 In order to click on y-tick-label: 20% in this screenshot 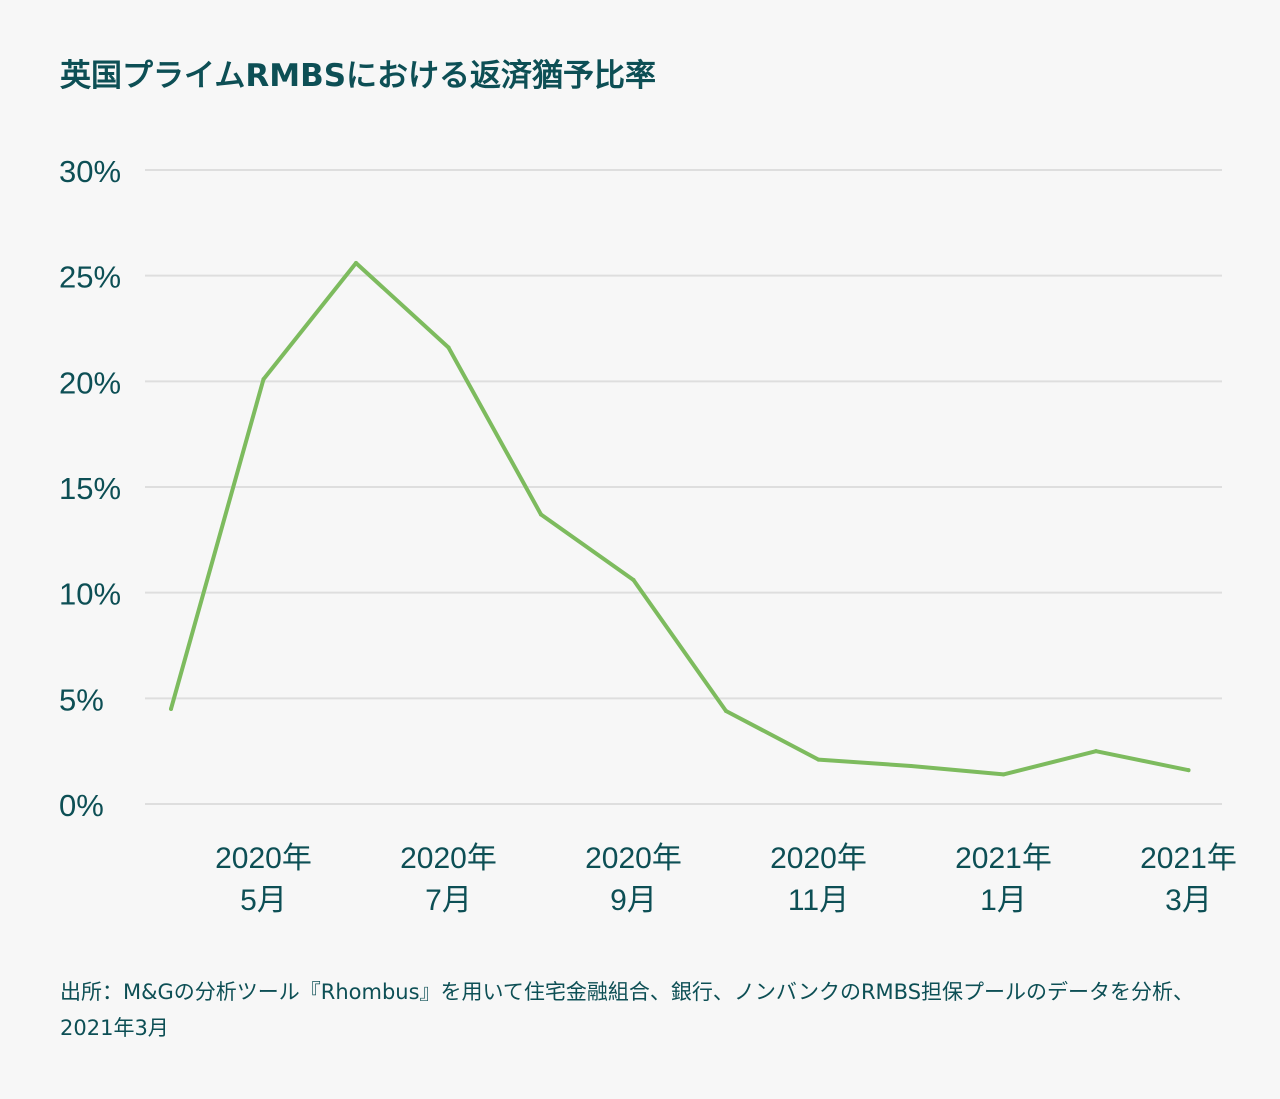, I will do `click(90, 382)`.